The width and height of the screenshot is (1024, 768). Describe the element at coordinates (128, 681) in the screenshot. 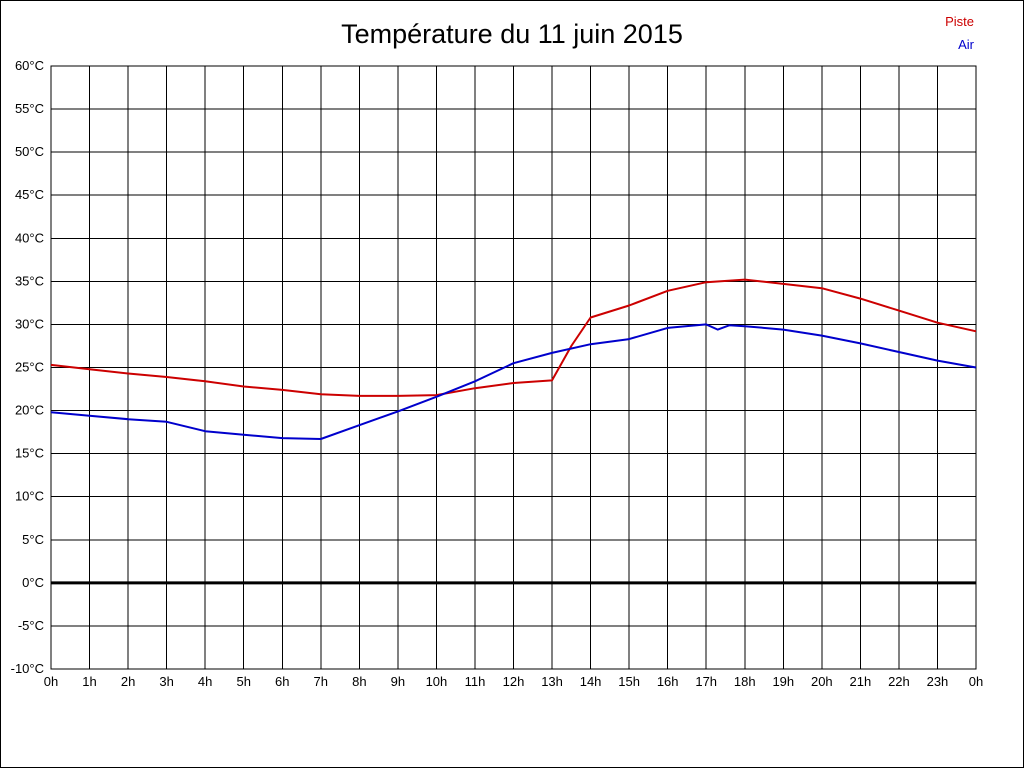

I see `x-tick-label: 2h` at that location.